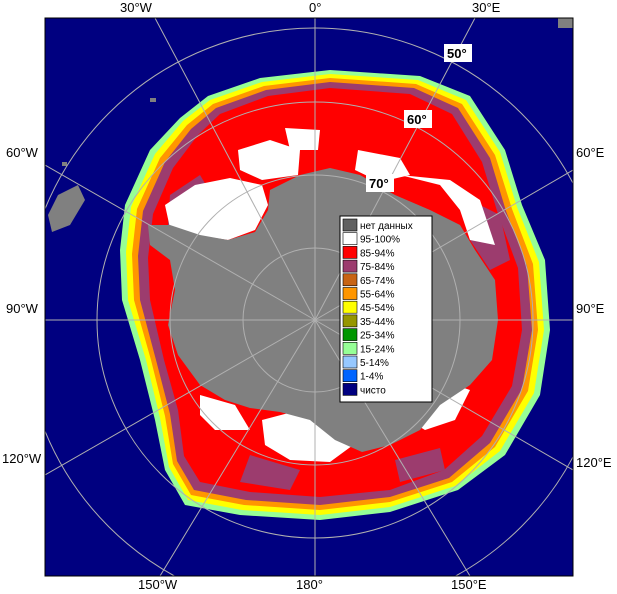 This screenshot has height=594, width=617. Describe the element at coordinates (377, 336) in the screenshot. I see `legend-label: 25-34%` at that location.